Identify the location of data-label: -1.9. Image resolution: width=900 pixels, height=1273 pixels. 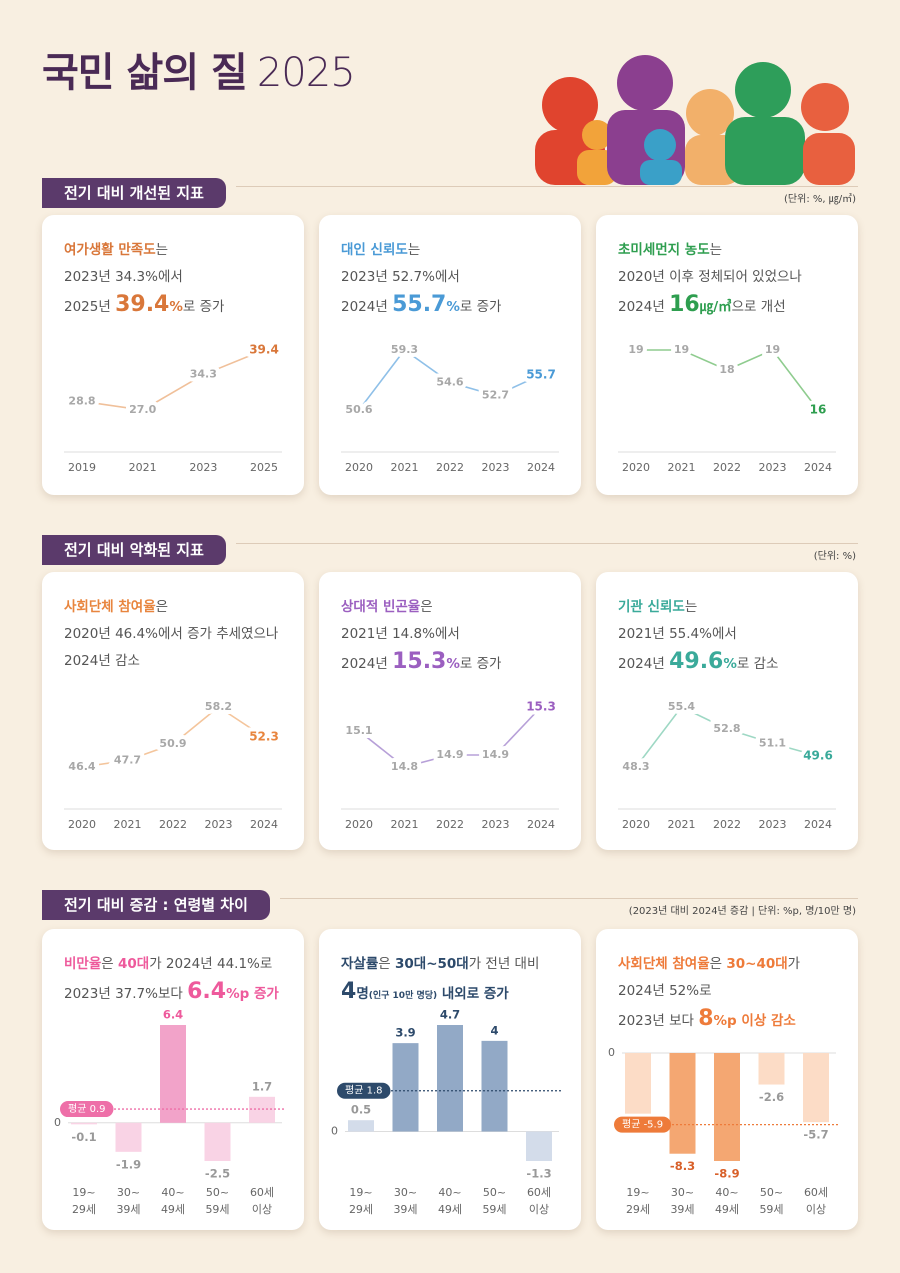
(128, 1164).